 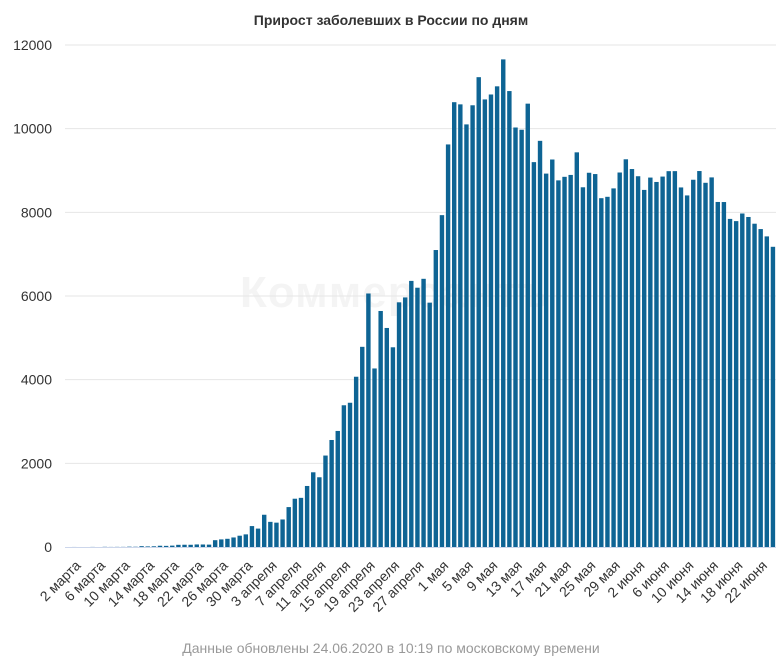 What do you see at coordinates (32, 129) in the screenshot?
I see `y-tick-label: 10000` at bounding box center [32, 129].